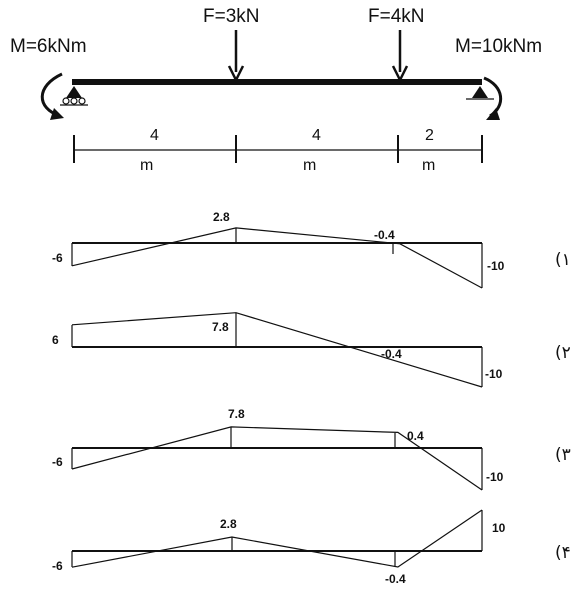 The image size is (588, 592). I want to click on option-2-value-peak: 7.8, so click(220, 327).